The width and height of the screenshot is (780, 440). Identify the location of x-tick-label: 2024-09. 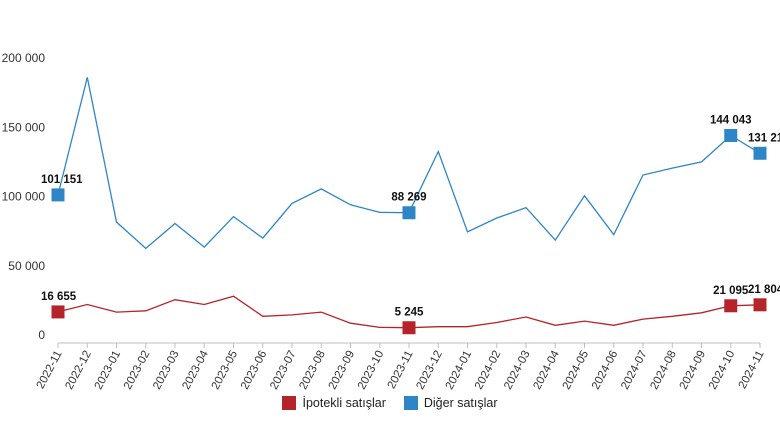
(693, 370).